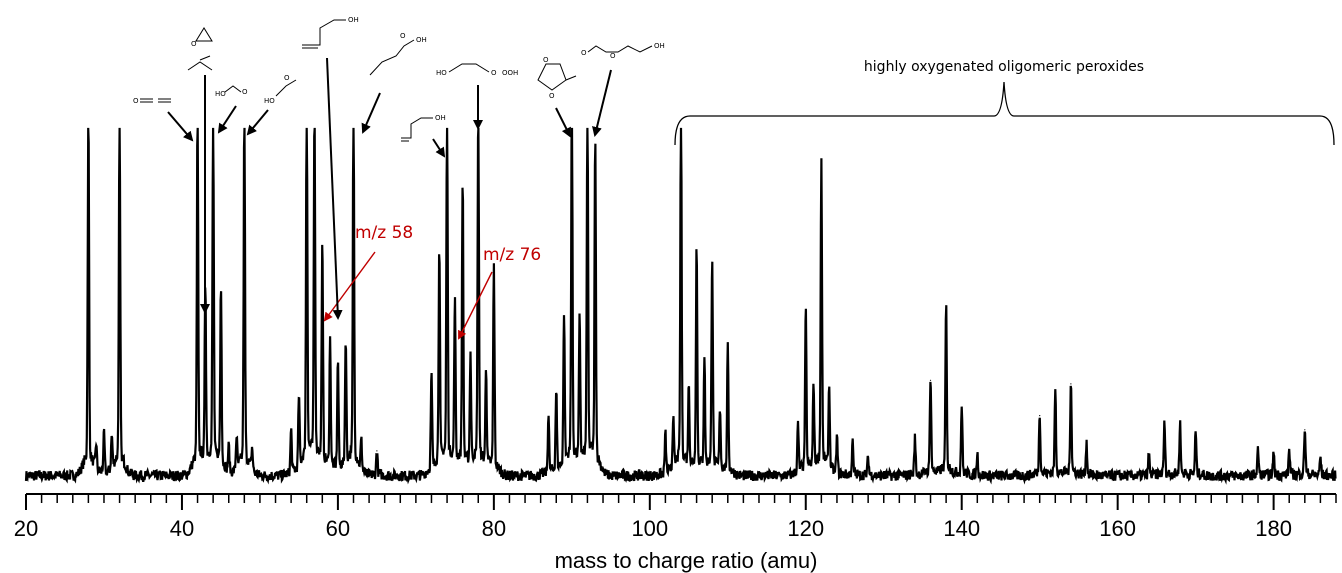 The image size is (1342, 573). I want to click on bracket-label: highly oxygenated oligomeric peroxides, so click(1004, 67).